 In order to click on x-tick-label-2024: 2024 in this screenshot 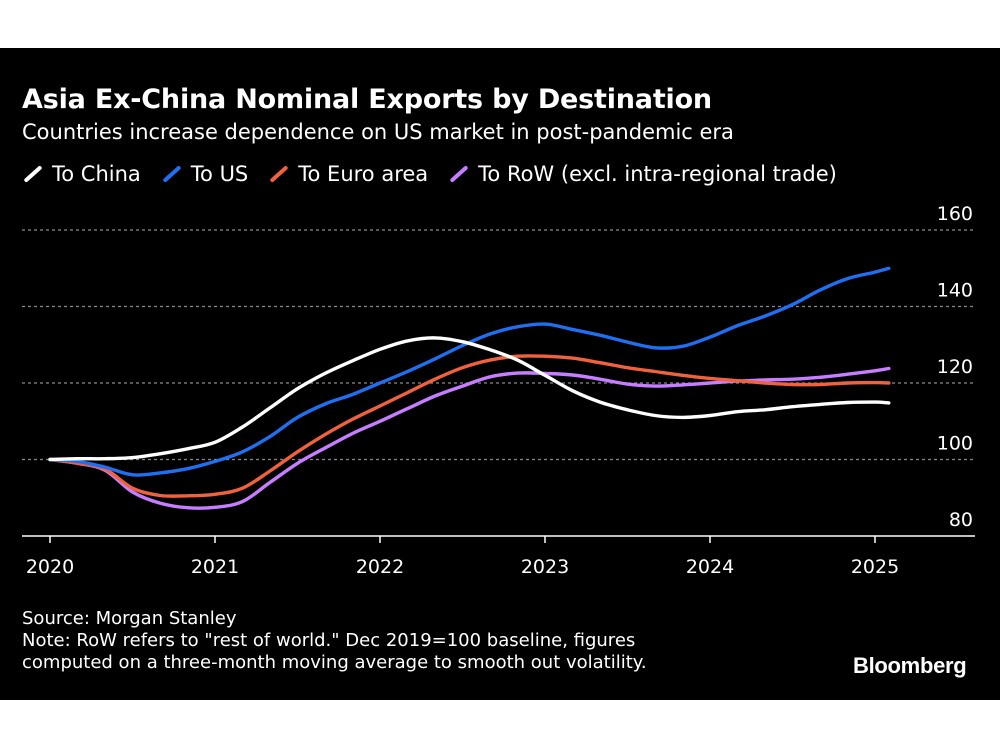, I will do `click(710, 567)`.